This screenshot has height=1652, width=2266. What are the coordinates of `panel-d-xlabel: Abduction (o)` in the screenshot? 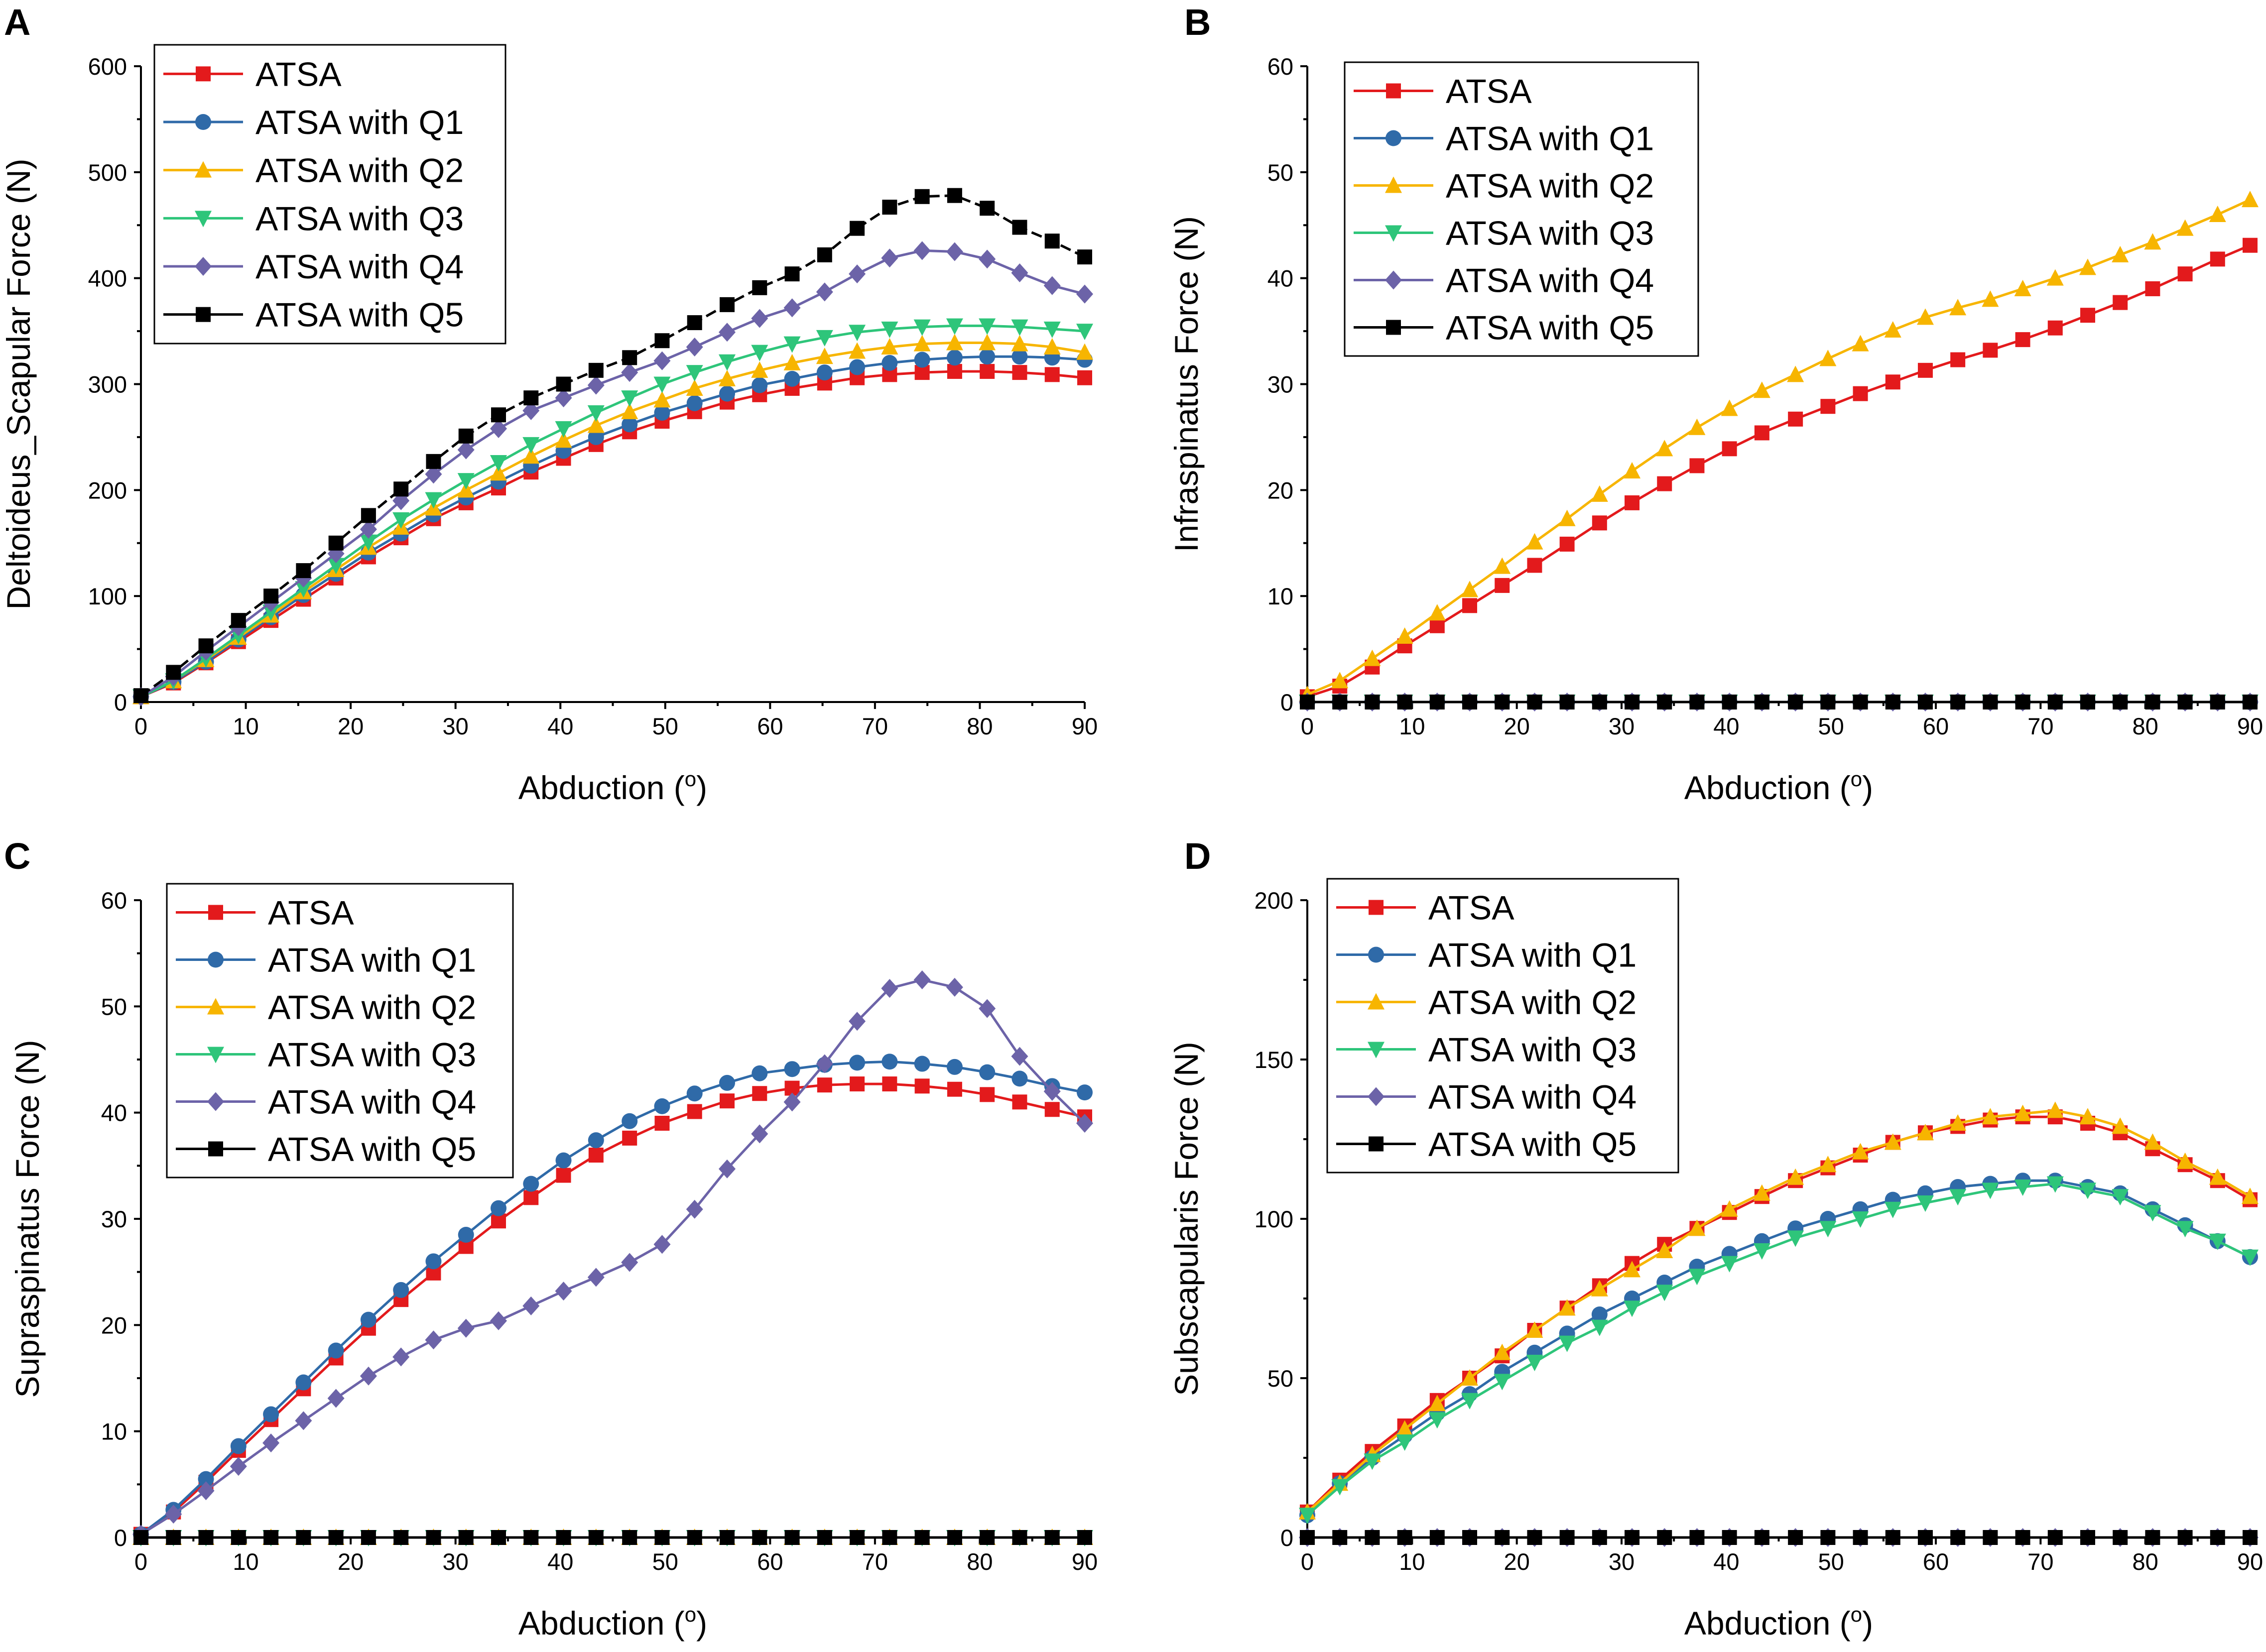 It's located at (1778, 1622).